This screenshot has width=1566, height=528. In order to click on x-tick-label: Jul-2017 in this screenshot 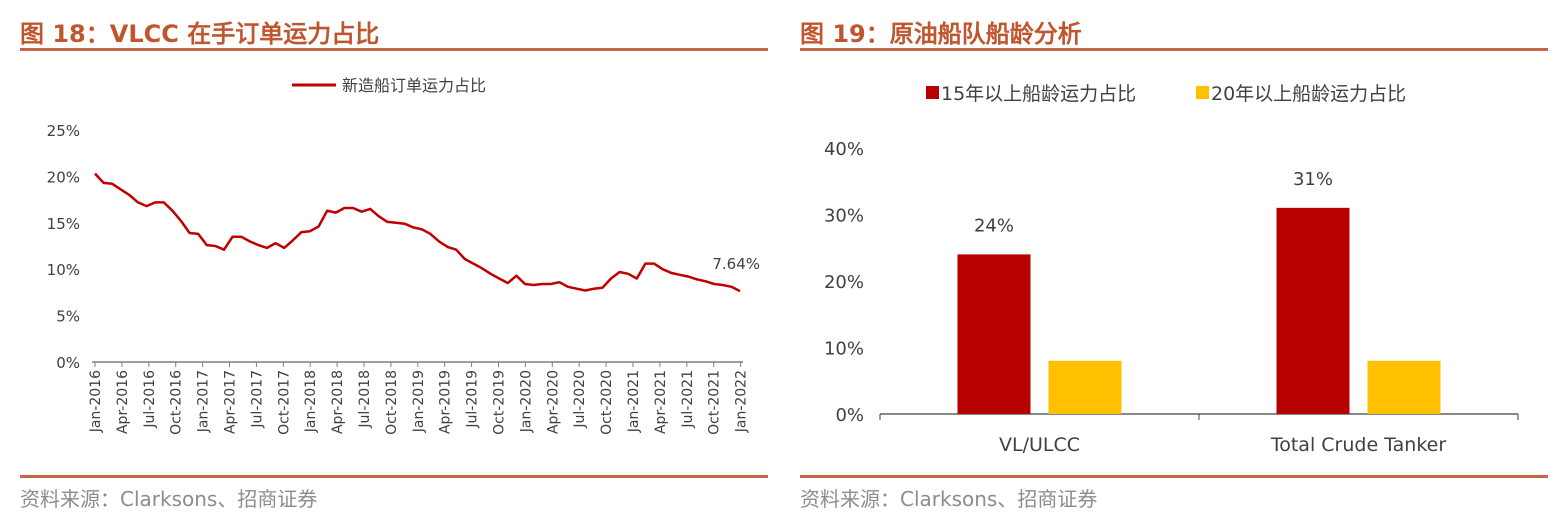, I will do `click(257, 399)`.